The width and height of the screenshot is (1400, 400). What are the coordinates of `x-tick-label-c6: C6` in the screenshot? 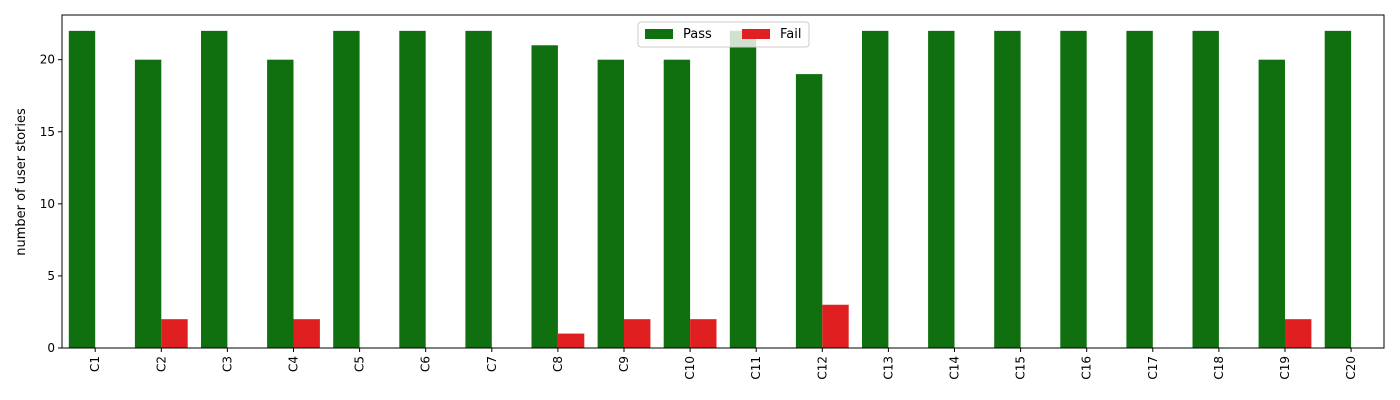 It's located at (426, 364).